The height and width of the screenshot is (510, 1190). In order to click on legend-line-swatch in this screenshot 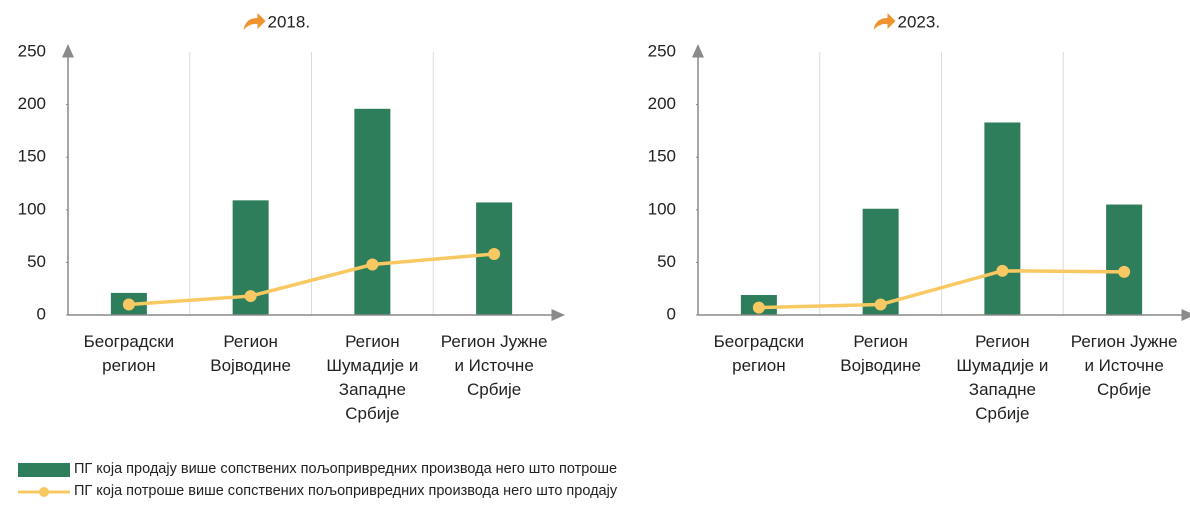, I will do `click(44, 492)`.